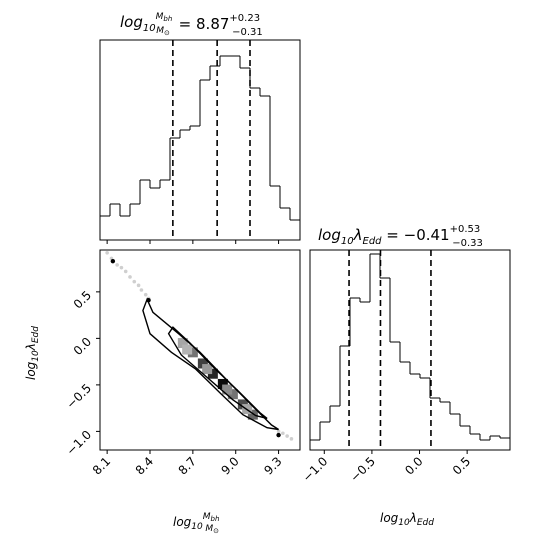  What do you see at coordinates (101, 465) in the screenshot?
I see `density-xtick-label: 8.1` at bounding box center [101, 465].